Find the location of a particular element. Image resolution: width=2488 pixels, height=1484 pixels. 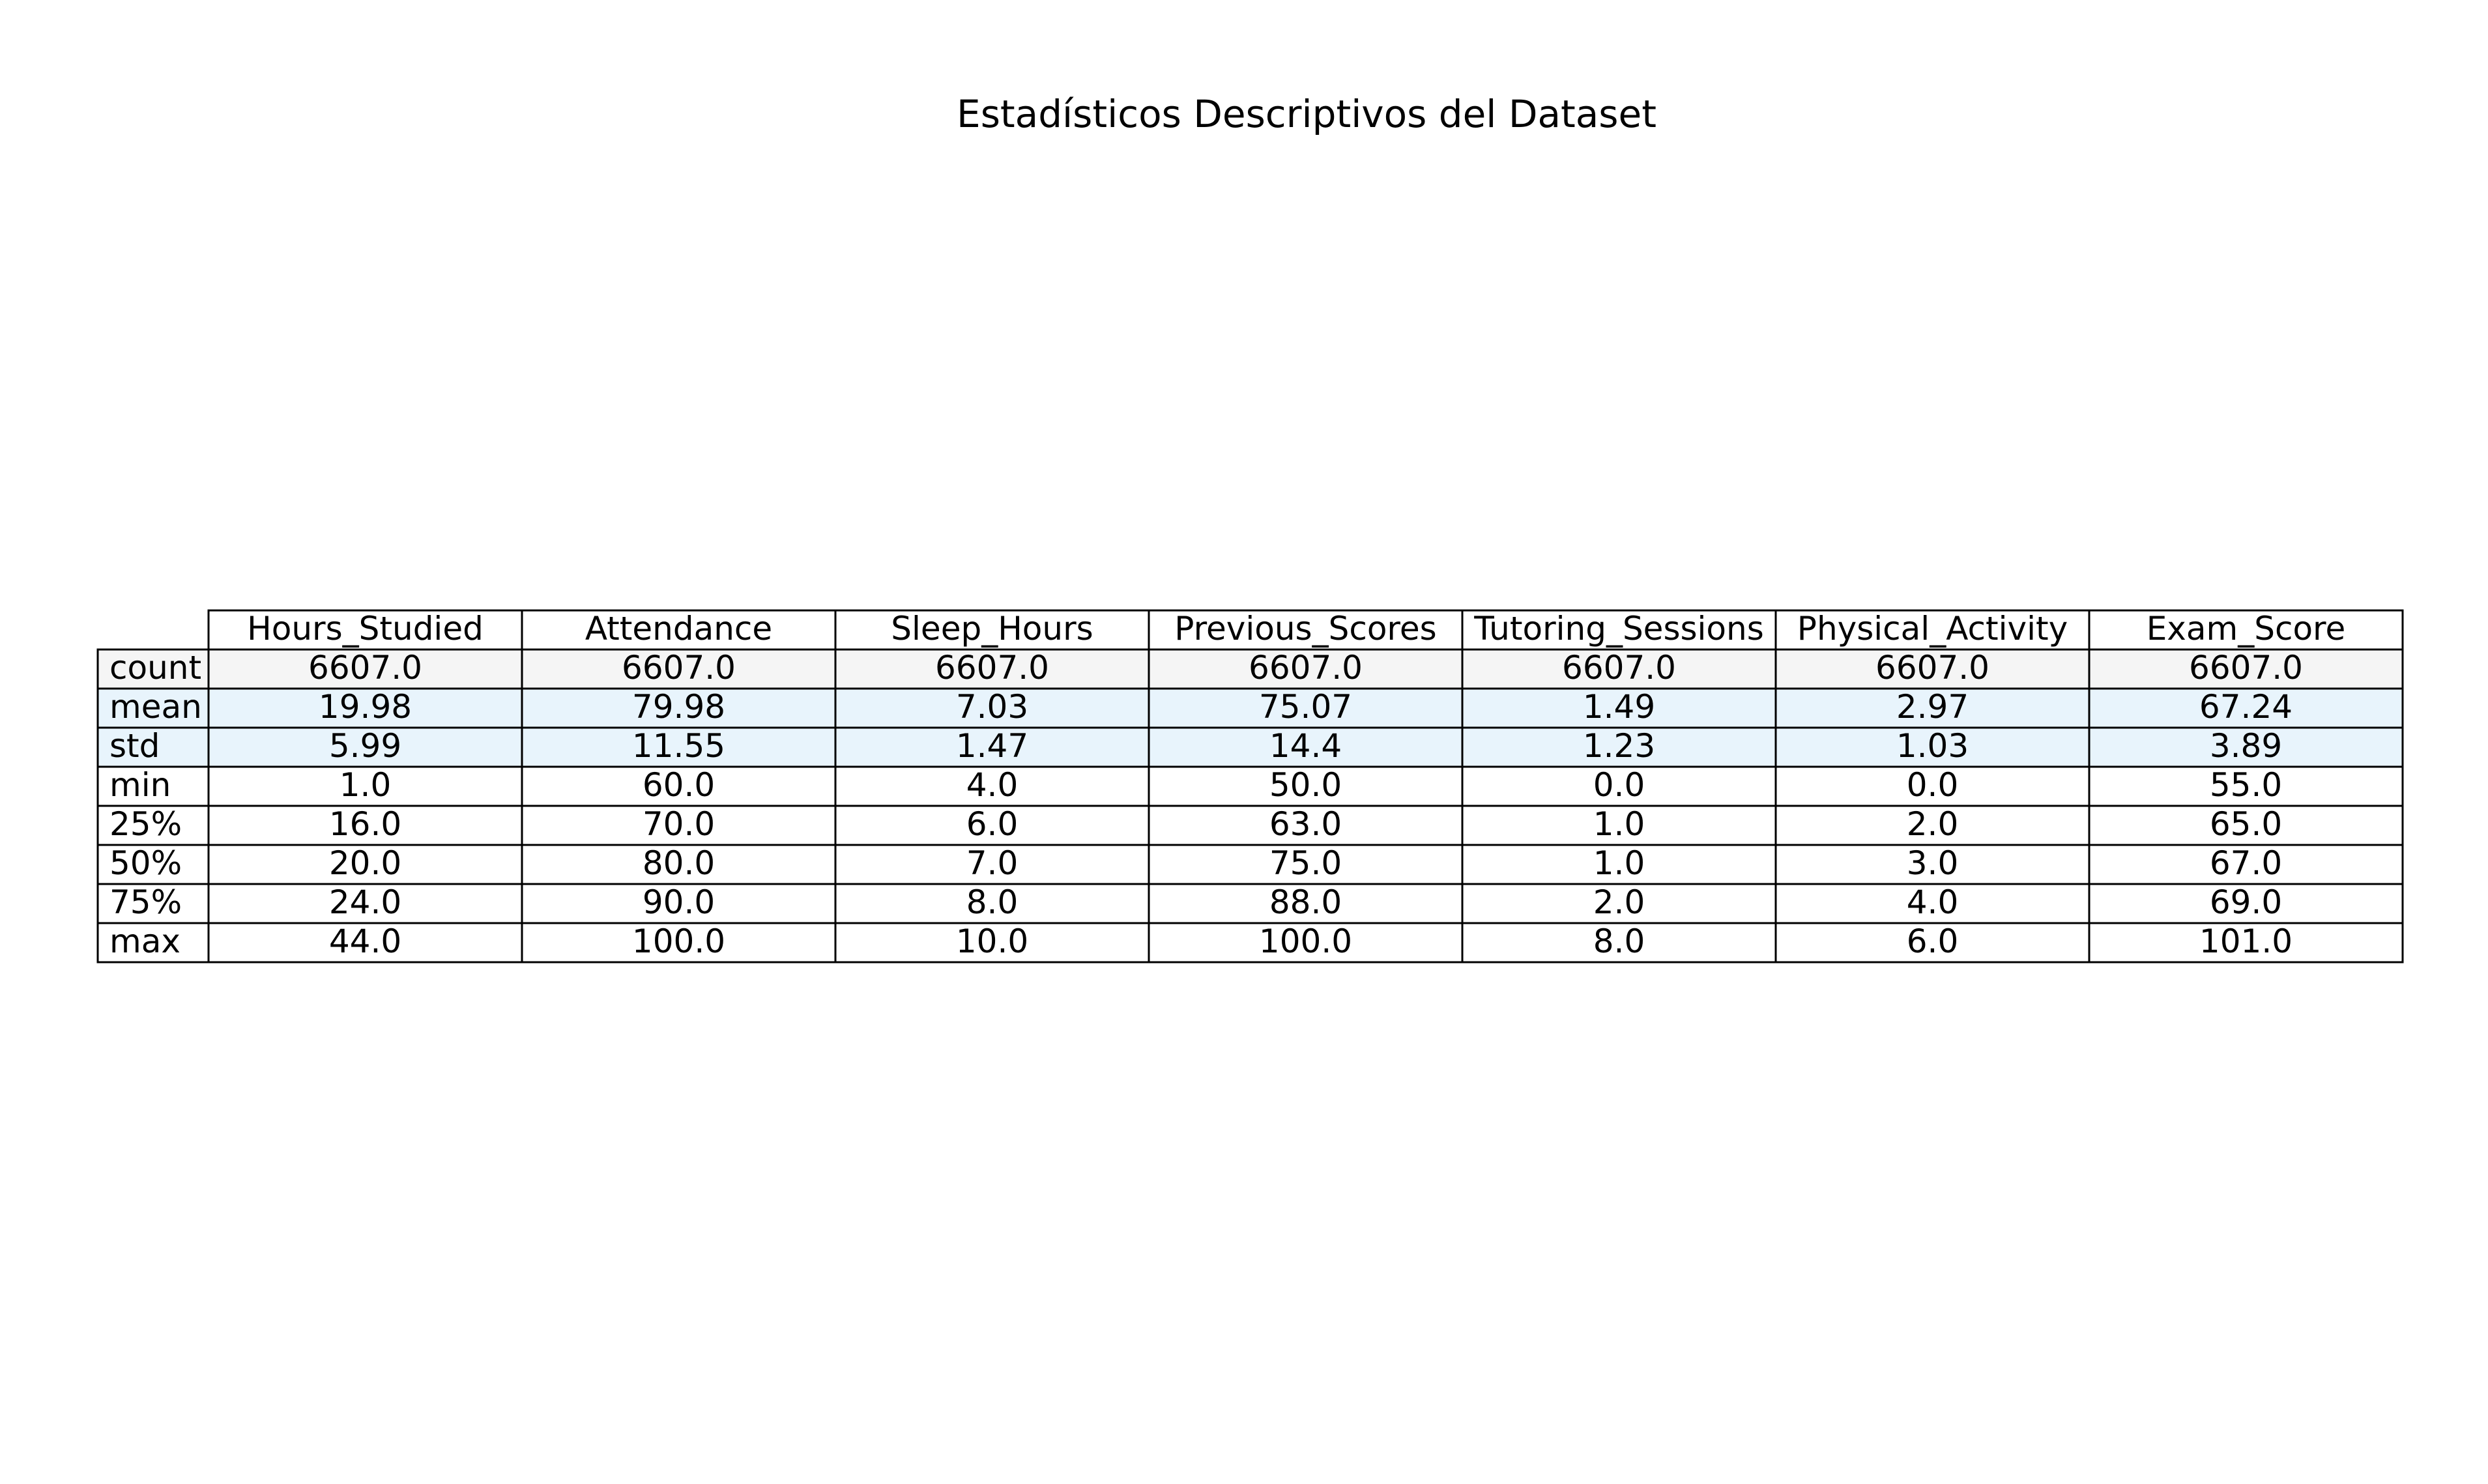

cell-value: 55.0 is located at coordinates (2246, 785).